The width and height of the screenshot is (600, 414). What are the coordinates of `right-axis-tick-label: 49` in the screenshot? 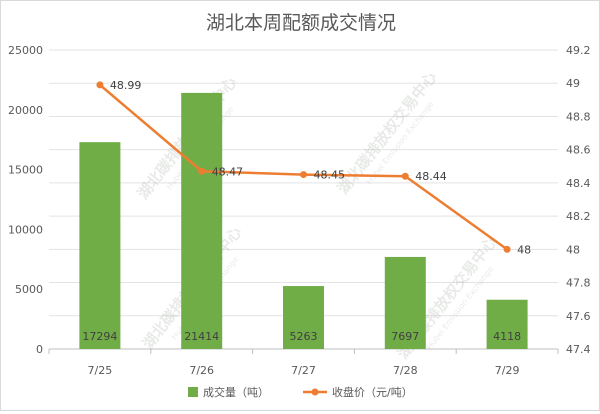 It's located at (573, 83).